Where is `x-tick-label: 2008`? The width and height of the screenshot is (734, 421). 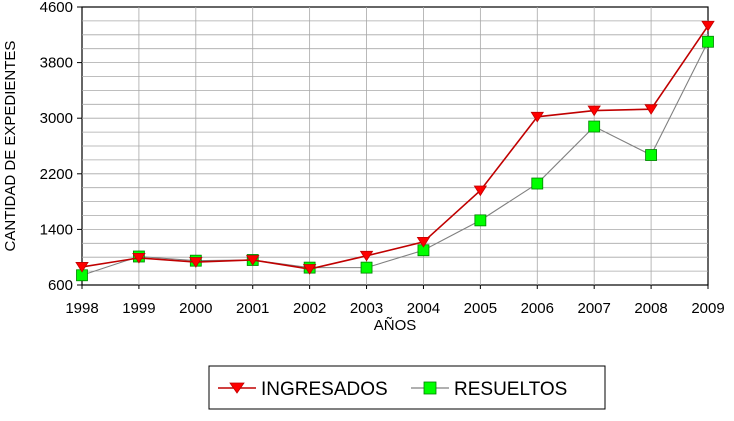 x-tick-label: 2008 is located at coordinates (650, 308).